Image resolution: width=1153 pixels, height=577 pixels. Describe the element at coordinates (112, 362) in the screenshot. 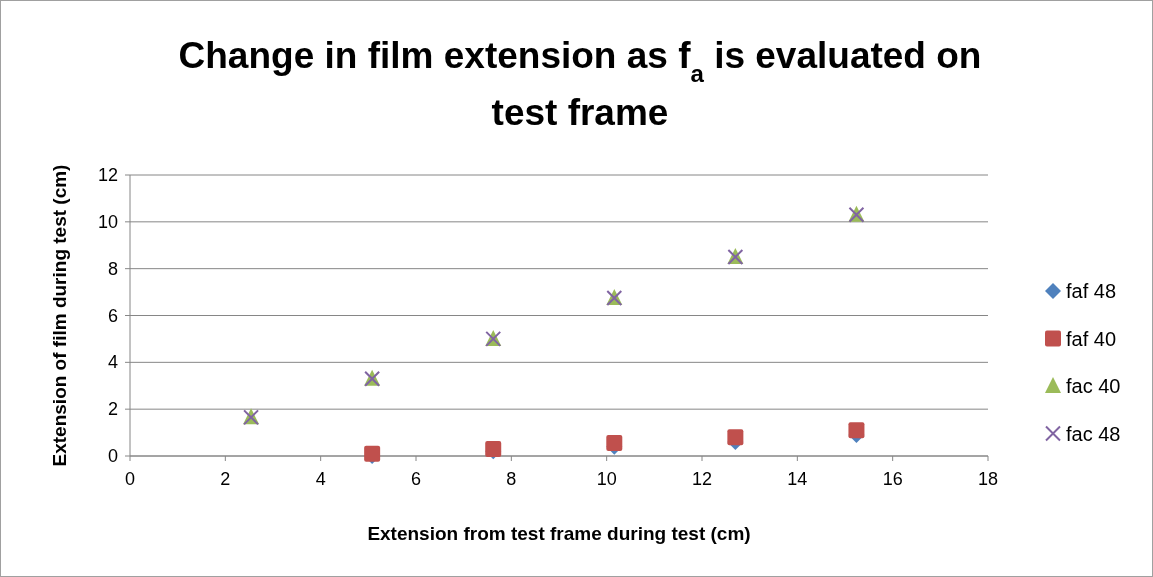

I see `y-tick-label: 4` at that location.